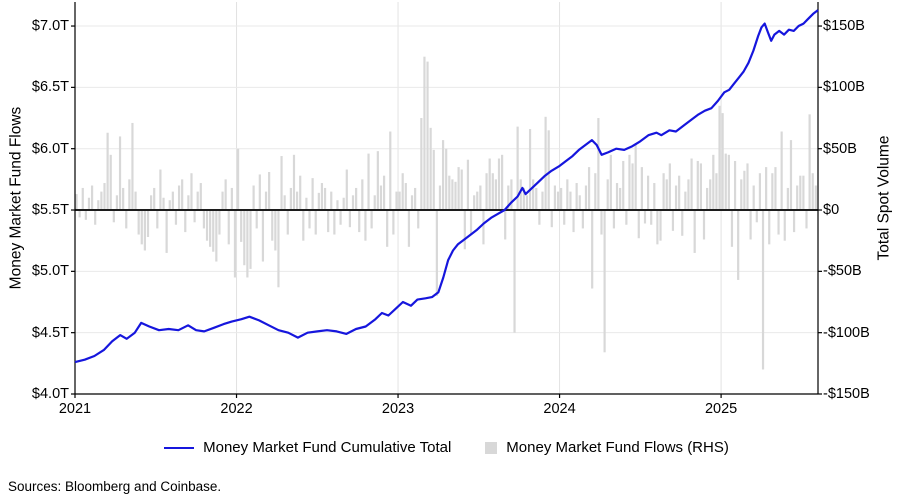 This screenshot has height=500, width=900. Describe the element at coordinates (50, 210) in the screenshot. I see `left-axis-tick-label: $5.5T` at that location.